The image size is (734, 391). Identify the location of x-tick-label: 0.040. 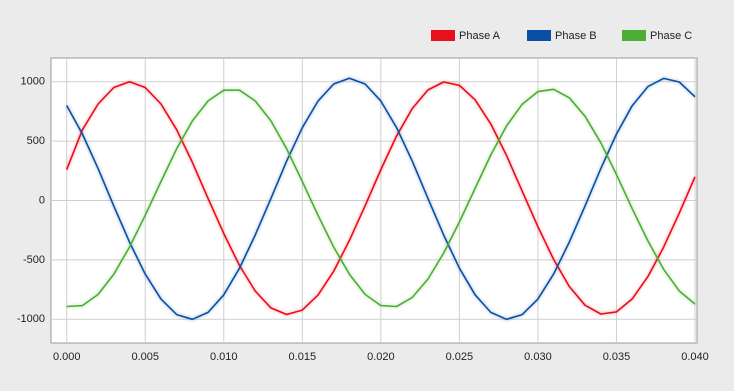
(695, 357).